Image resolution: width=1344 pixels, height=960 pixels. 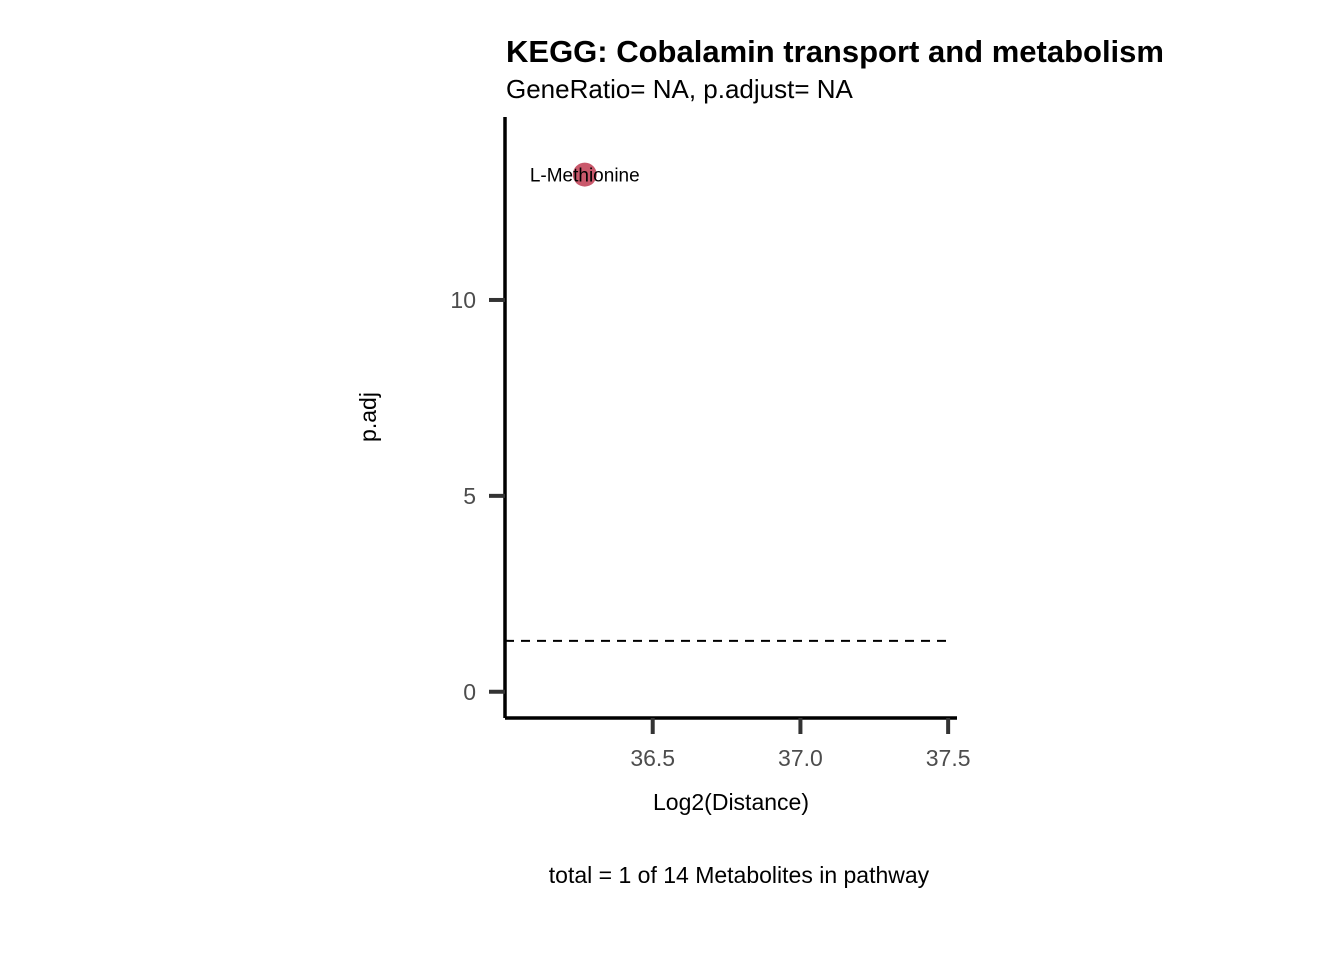 What do you see at coordinates (800, 758) in the screenshot?
I see `x-tick-label: 37.0` at bounding box center [800, 758].